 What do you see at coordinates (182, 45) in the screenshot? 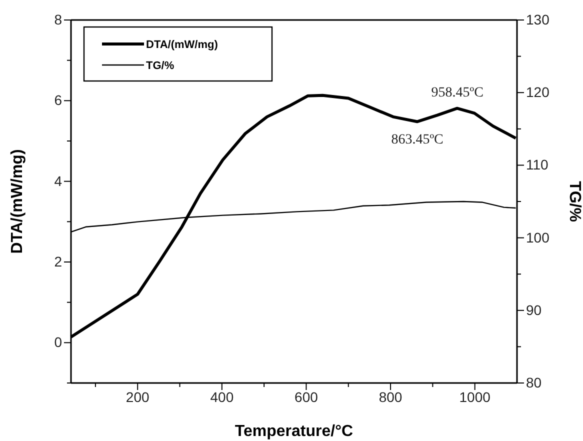
I see `legend-label: DTA/(mW/mg)` at bounding box center [182, 45].